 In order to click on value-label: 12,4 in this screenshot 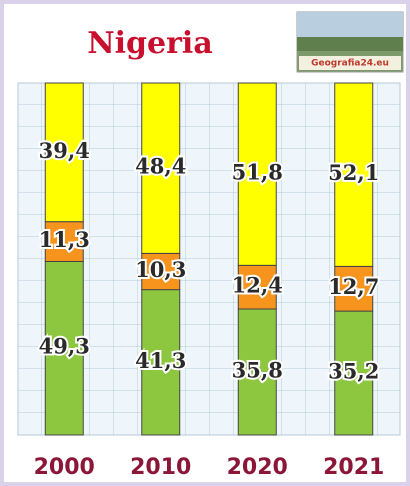, I will do `click(257, 285)`.